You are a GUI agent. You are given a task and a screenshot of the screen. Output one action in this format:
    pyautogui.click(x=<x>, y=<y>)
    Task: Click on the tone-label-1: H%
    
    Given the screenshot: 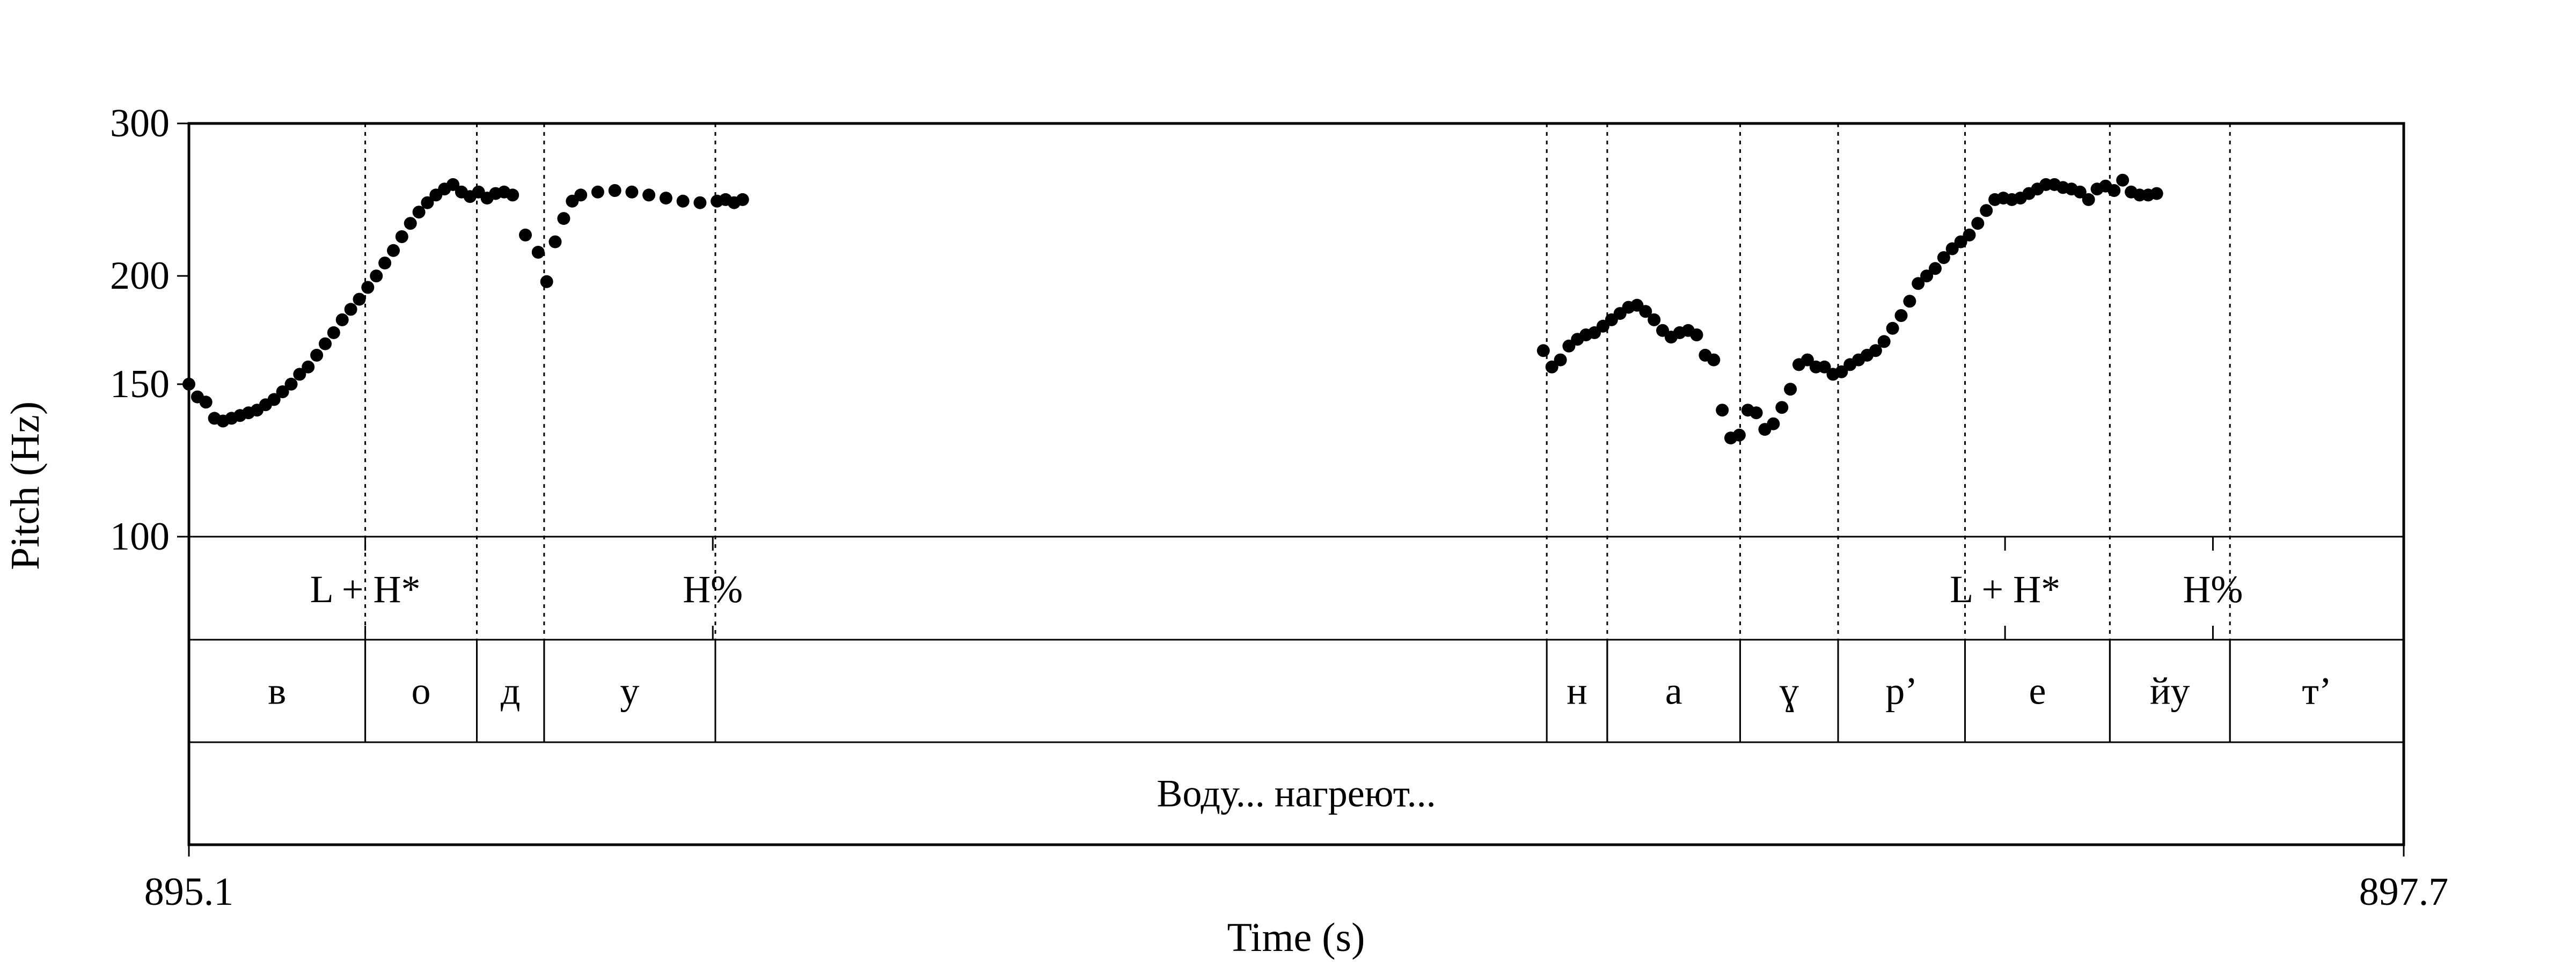 What is the action you would take?
    pyautogui.click(x=713, y=589)
    